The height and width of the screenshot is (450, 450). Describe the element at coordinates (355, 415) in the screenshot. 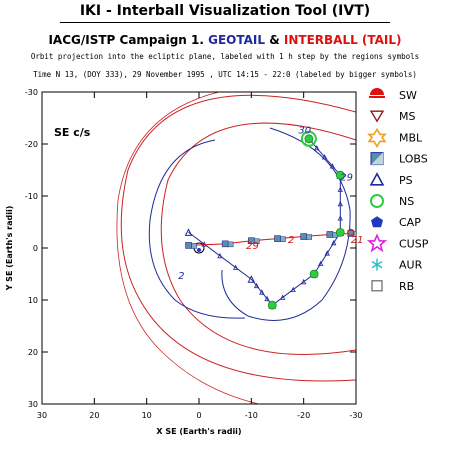

I see `x-tick-label: -30` at that location.